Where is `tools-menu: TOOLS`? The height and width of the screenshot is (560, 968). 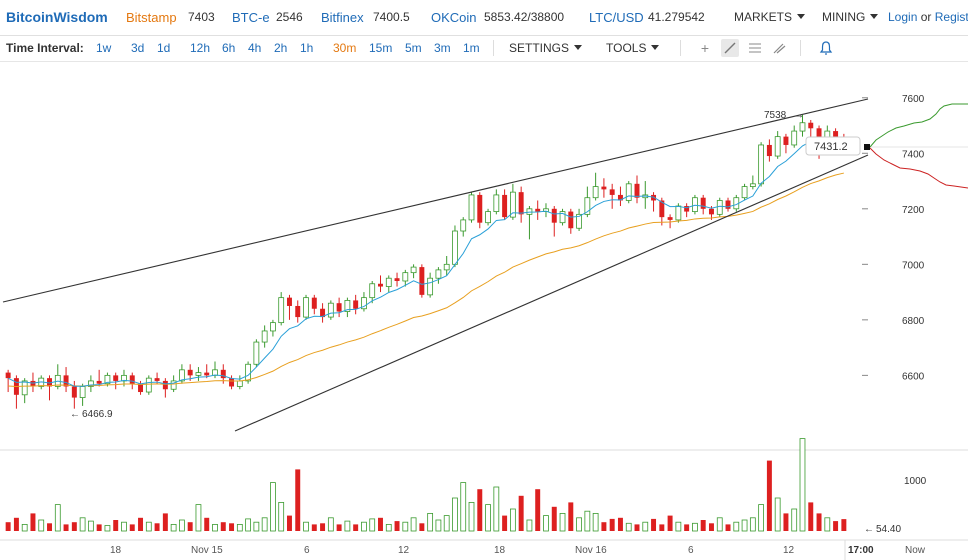
tools-menu: TOOLS is located at coordinates (633, 48).